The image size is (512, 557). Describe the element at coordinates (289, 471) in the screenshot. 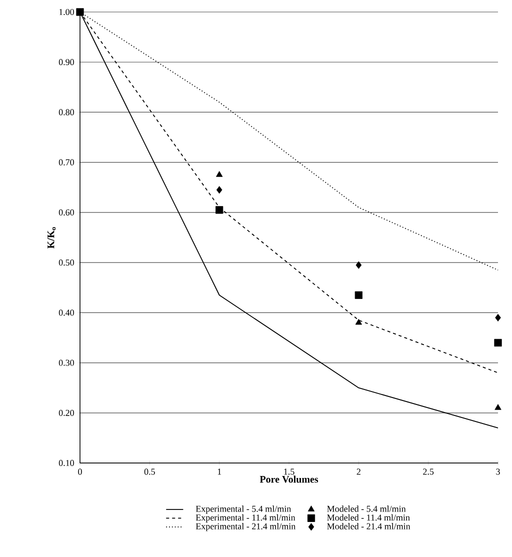

I see `x-tick-label: 1.5` at that location.